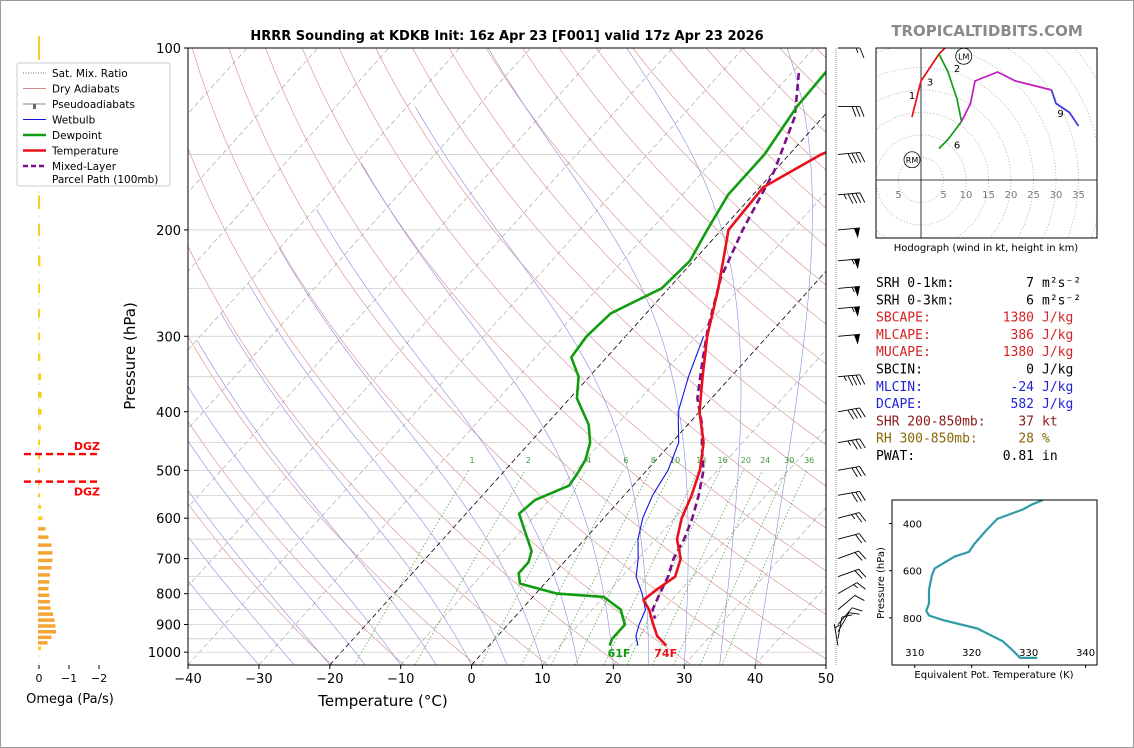 The image size is (1134, 748). What do you see at coordinates (986, 248) in the screenshot?
I see `hodograph-title: Hodograph (wind in kt, height in km)` at bounding box center [986, 248].